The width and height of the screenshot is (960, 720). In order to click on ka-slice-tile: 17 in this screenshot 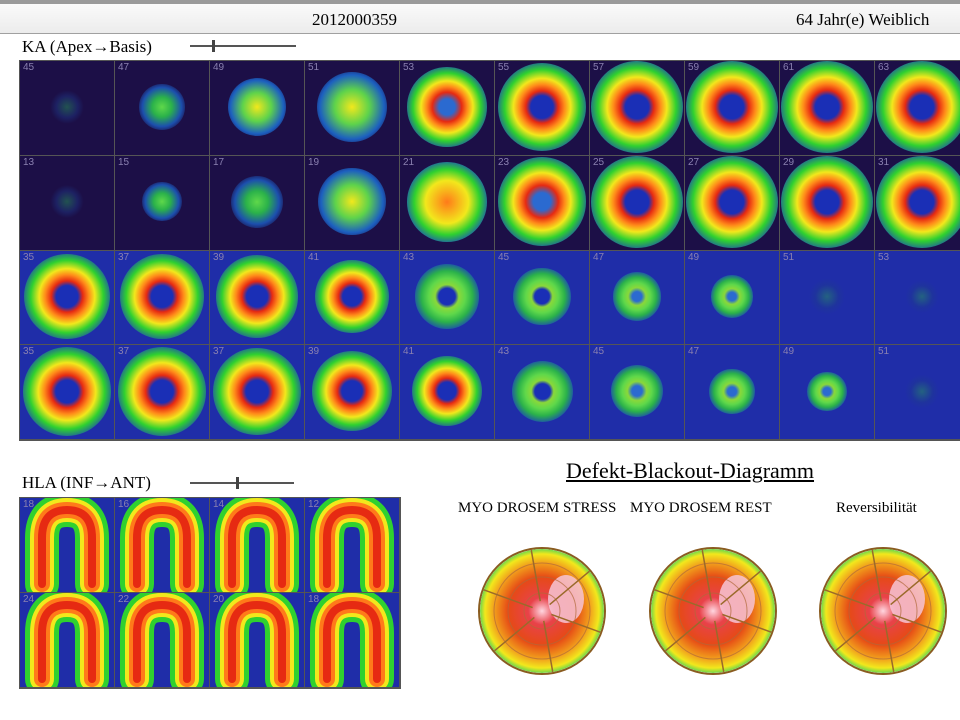, I will do `click(257, 202)`.